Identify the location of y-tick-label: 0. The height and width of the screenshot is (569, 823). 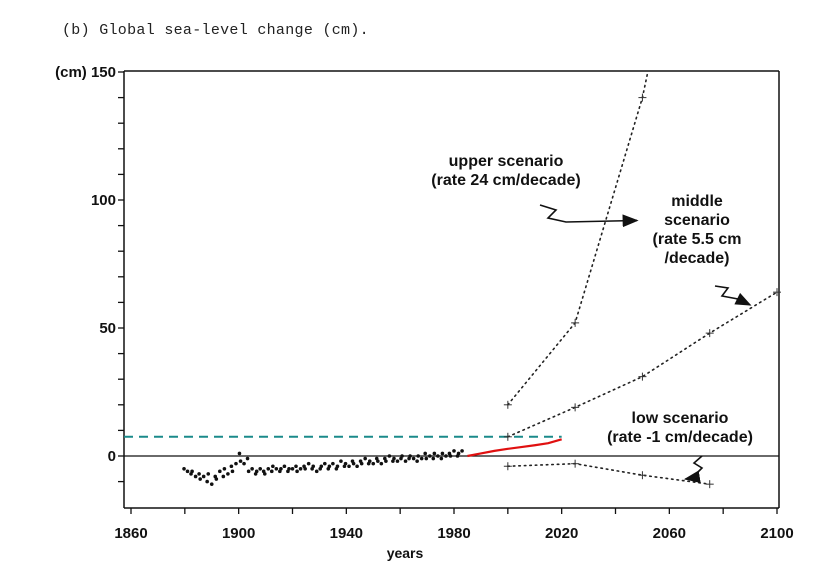
(112, 456).